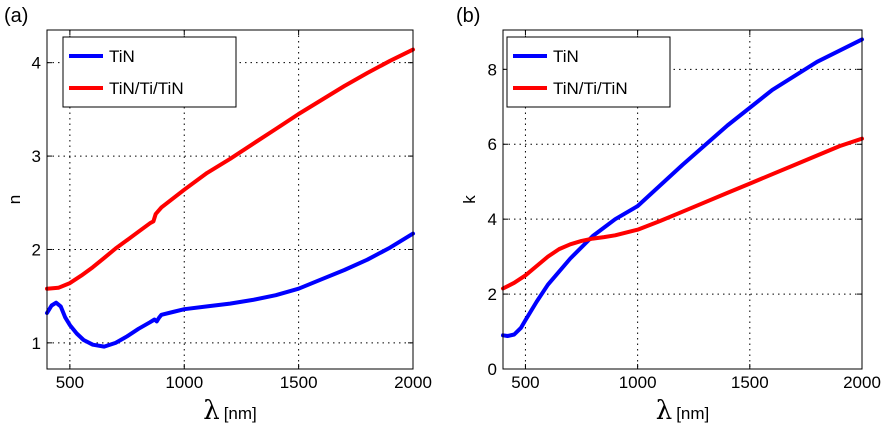 Image resolution: width=891 pixels, height=432 pixels. What do you see at coordinates (16, 16) in the screenshot?
I see `panel-label: (a)` at bounding box center [16, 16].